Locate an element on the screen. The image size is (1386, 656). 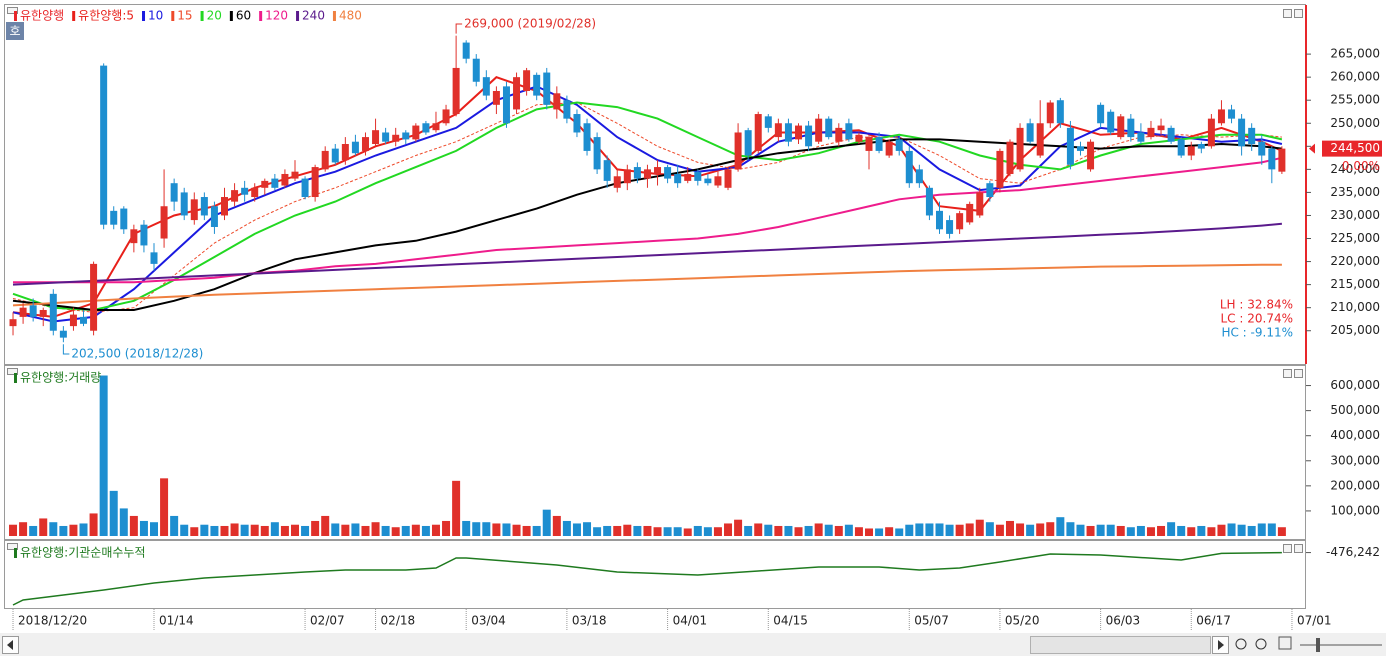
institution-line is located at coordinates (647, 578).